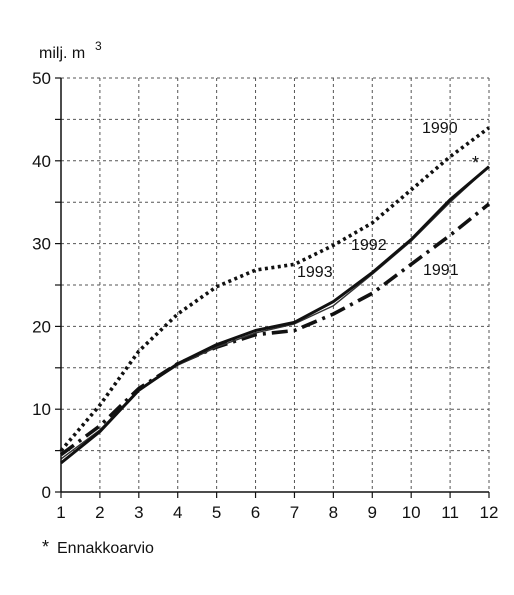  What do you see at coordinates (441, 270) in the screenshot?
I see `series-label-1991: 1991` at bounding box center [441, 270].